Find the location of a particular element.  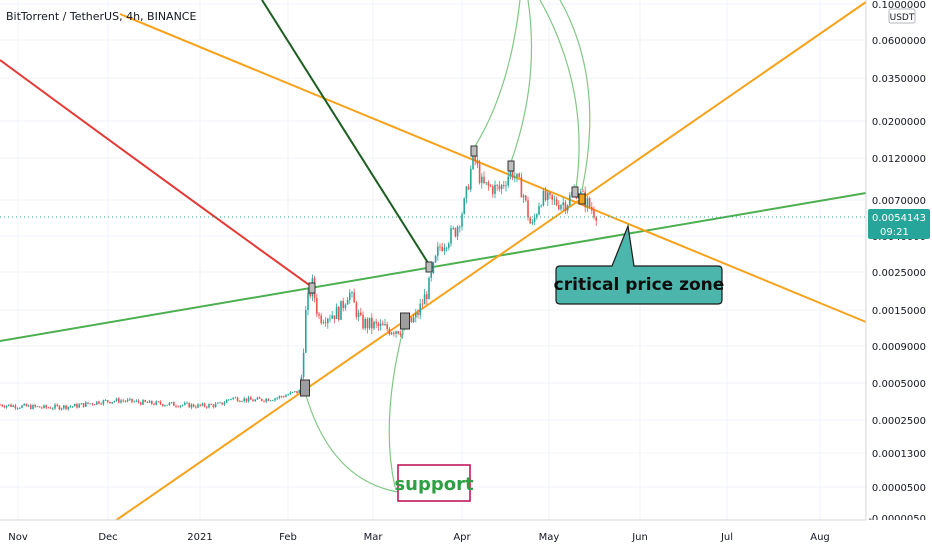

currency-badge-label: USDT is located at coordinates (902, 18).